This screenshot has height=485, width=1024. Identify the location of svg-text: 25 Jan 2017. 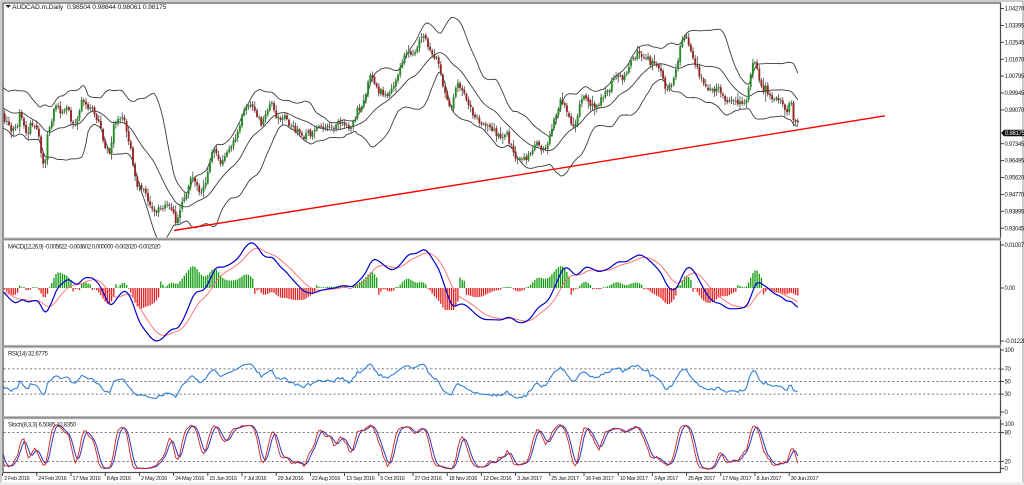
(565, 479).